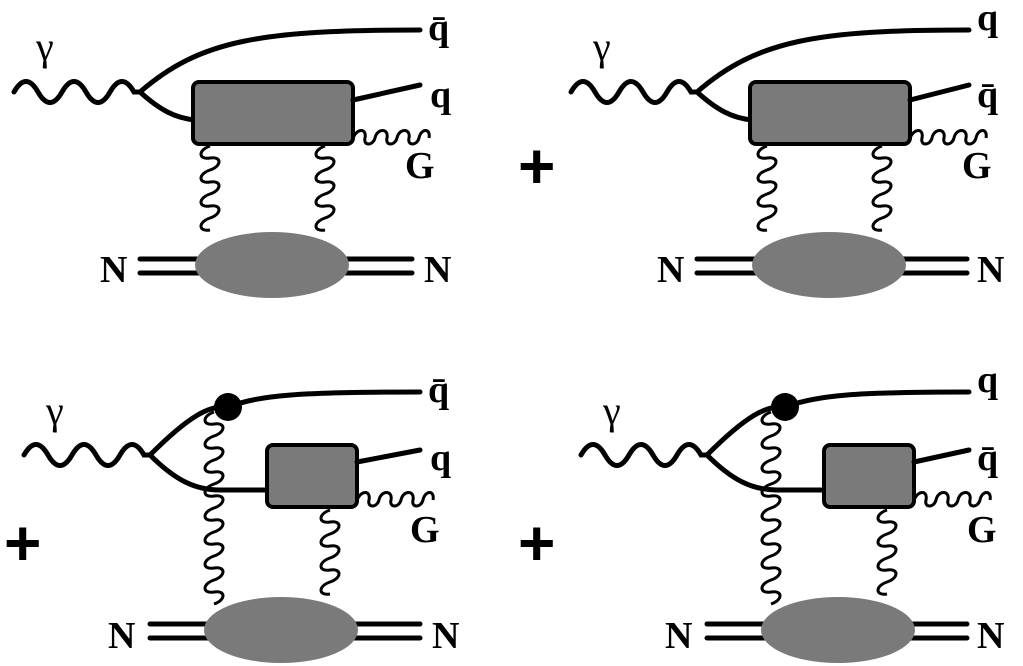 The width and height of the screenshot is (1023, 666). I want to click on antiquark-line, so click(280, 61).